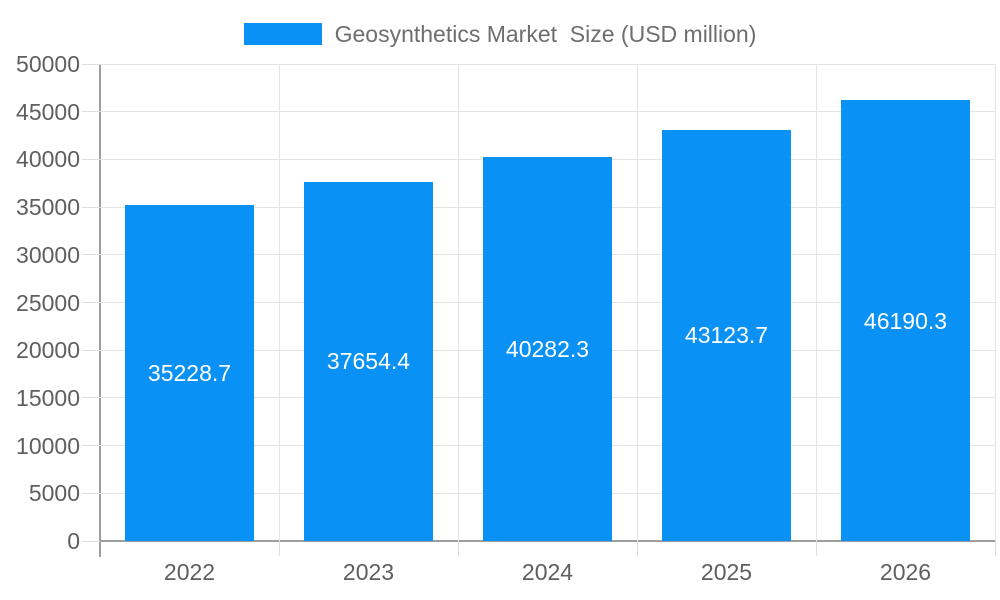 Image resolution: width=1000 pixels, height=600 pixels. I want to click on y-axis-line, so click(100, 310).